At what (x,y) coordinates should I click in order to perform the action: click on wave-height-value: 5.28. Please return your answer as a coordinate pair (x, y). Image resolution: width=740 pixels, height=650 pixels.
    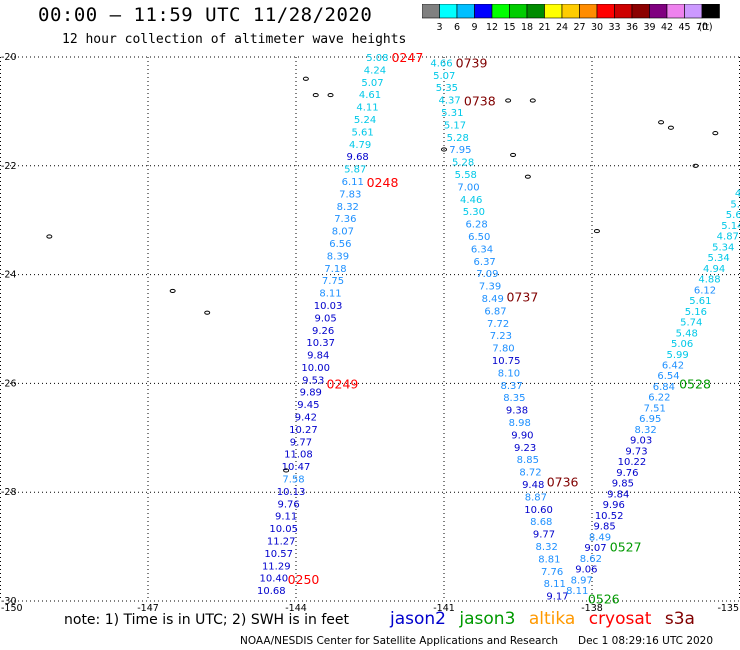
    Looking at the image, I should click on (463, 163).